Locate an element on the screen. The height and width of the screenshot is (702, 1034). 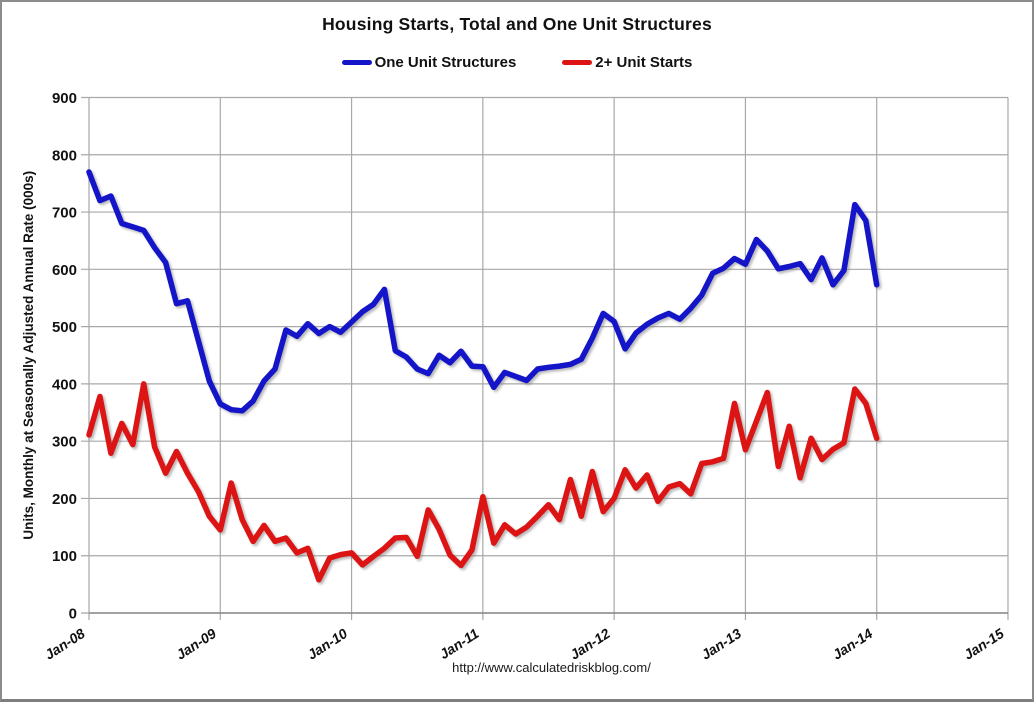
legend-swatch-one-unit-line is located at coordinates (356, 62).